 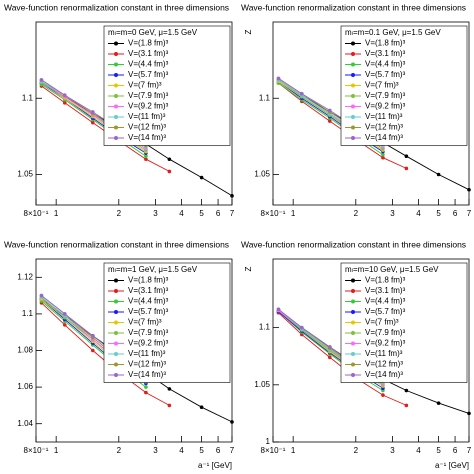 I want to click on y-tick-label: 1.06, so click(x=25, y=386).